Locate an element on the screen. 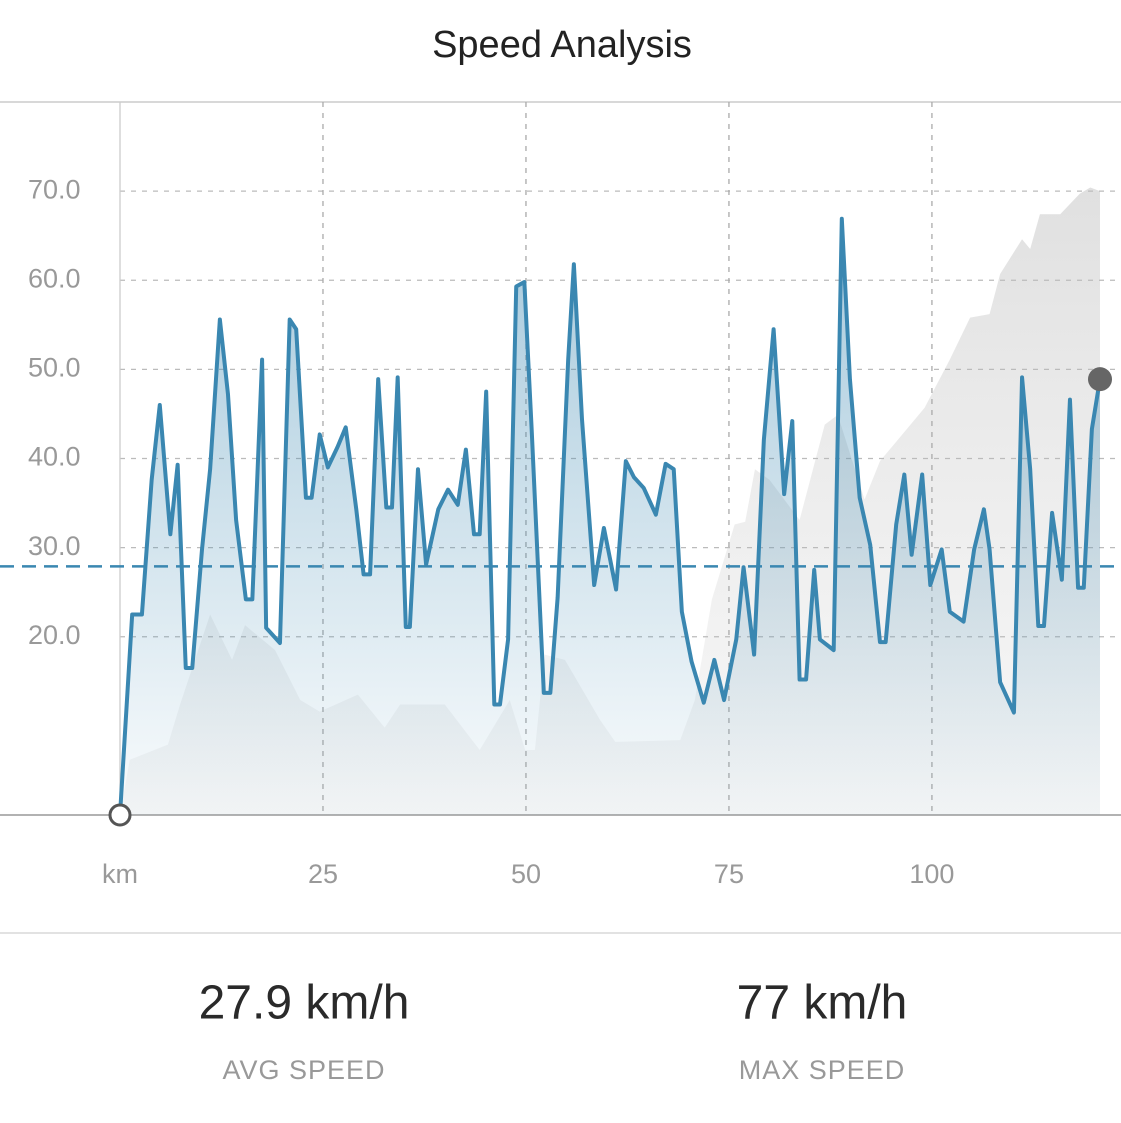 The height and width of the screenshot is (1123, 1121). y-tick-label: 70.0 is located at coordinates (54, 189).